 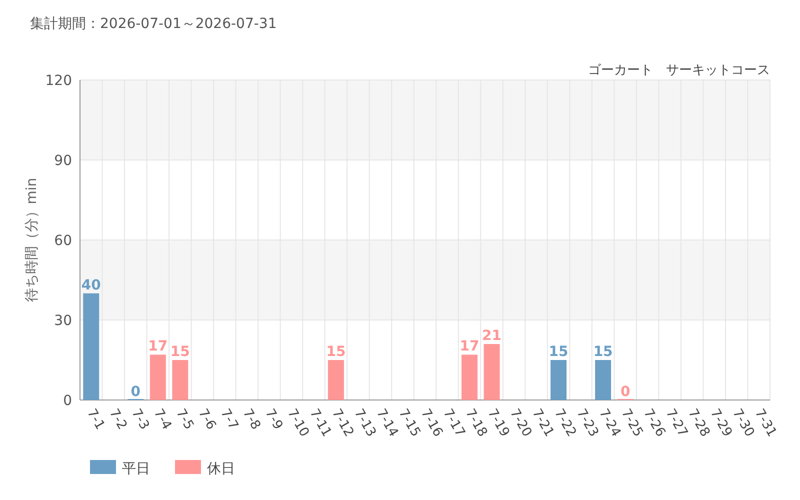 I want to click on y-tick-label: 120, so click(x=58, y=81).